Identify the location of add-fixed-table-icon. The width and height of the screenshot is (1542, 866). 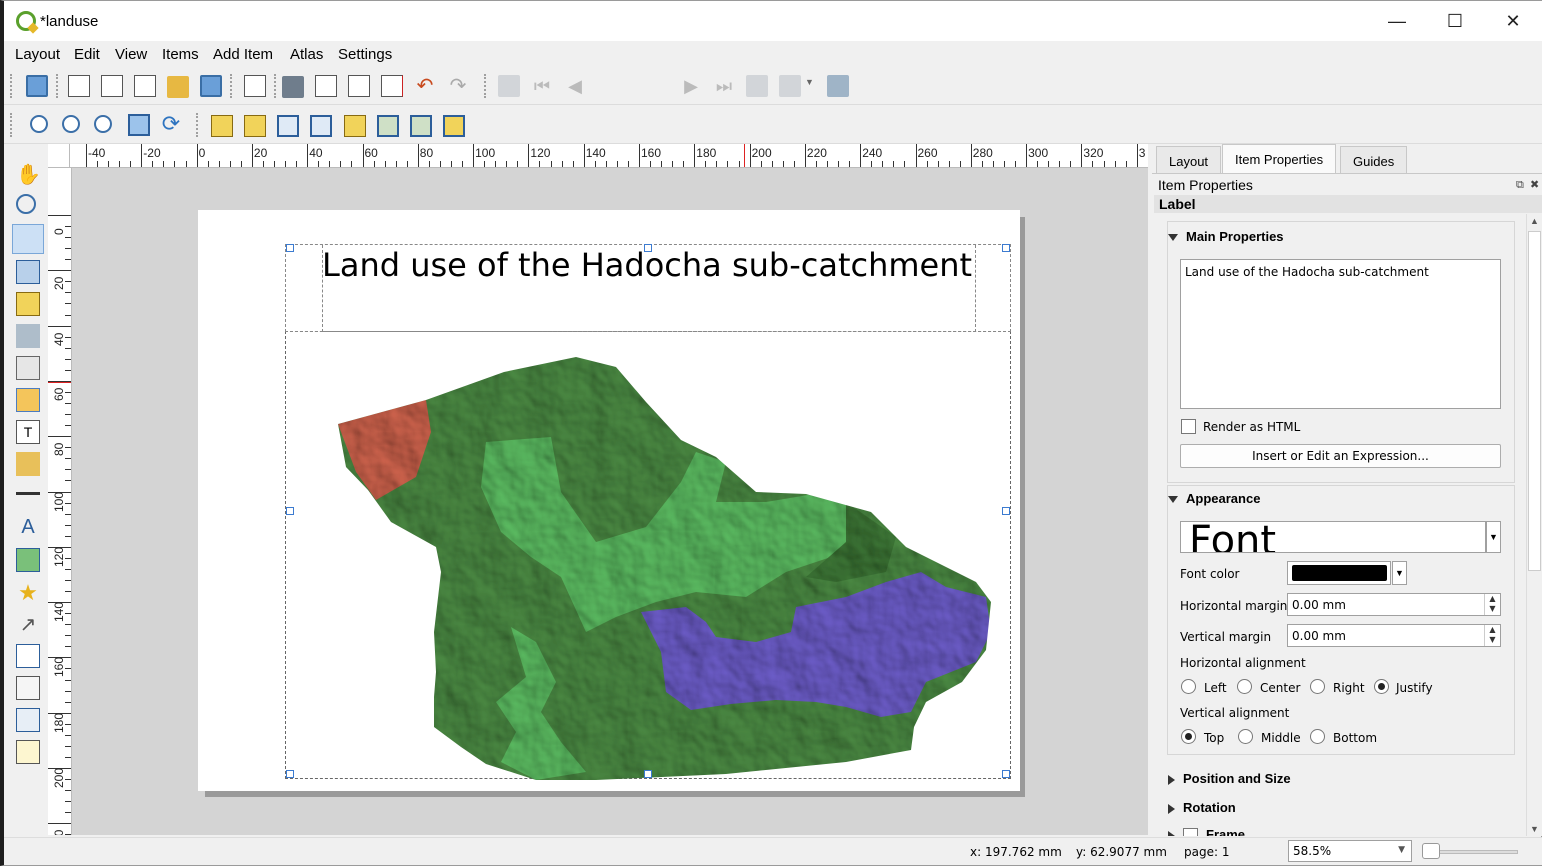
(28, 752).